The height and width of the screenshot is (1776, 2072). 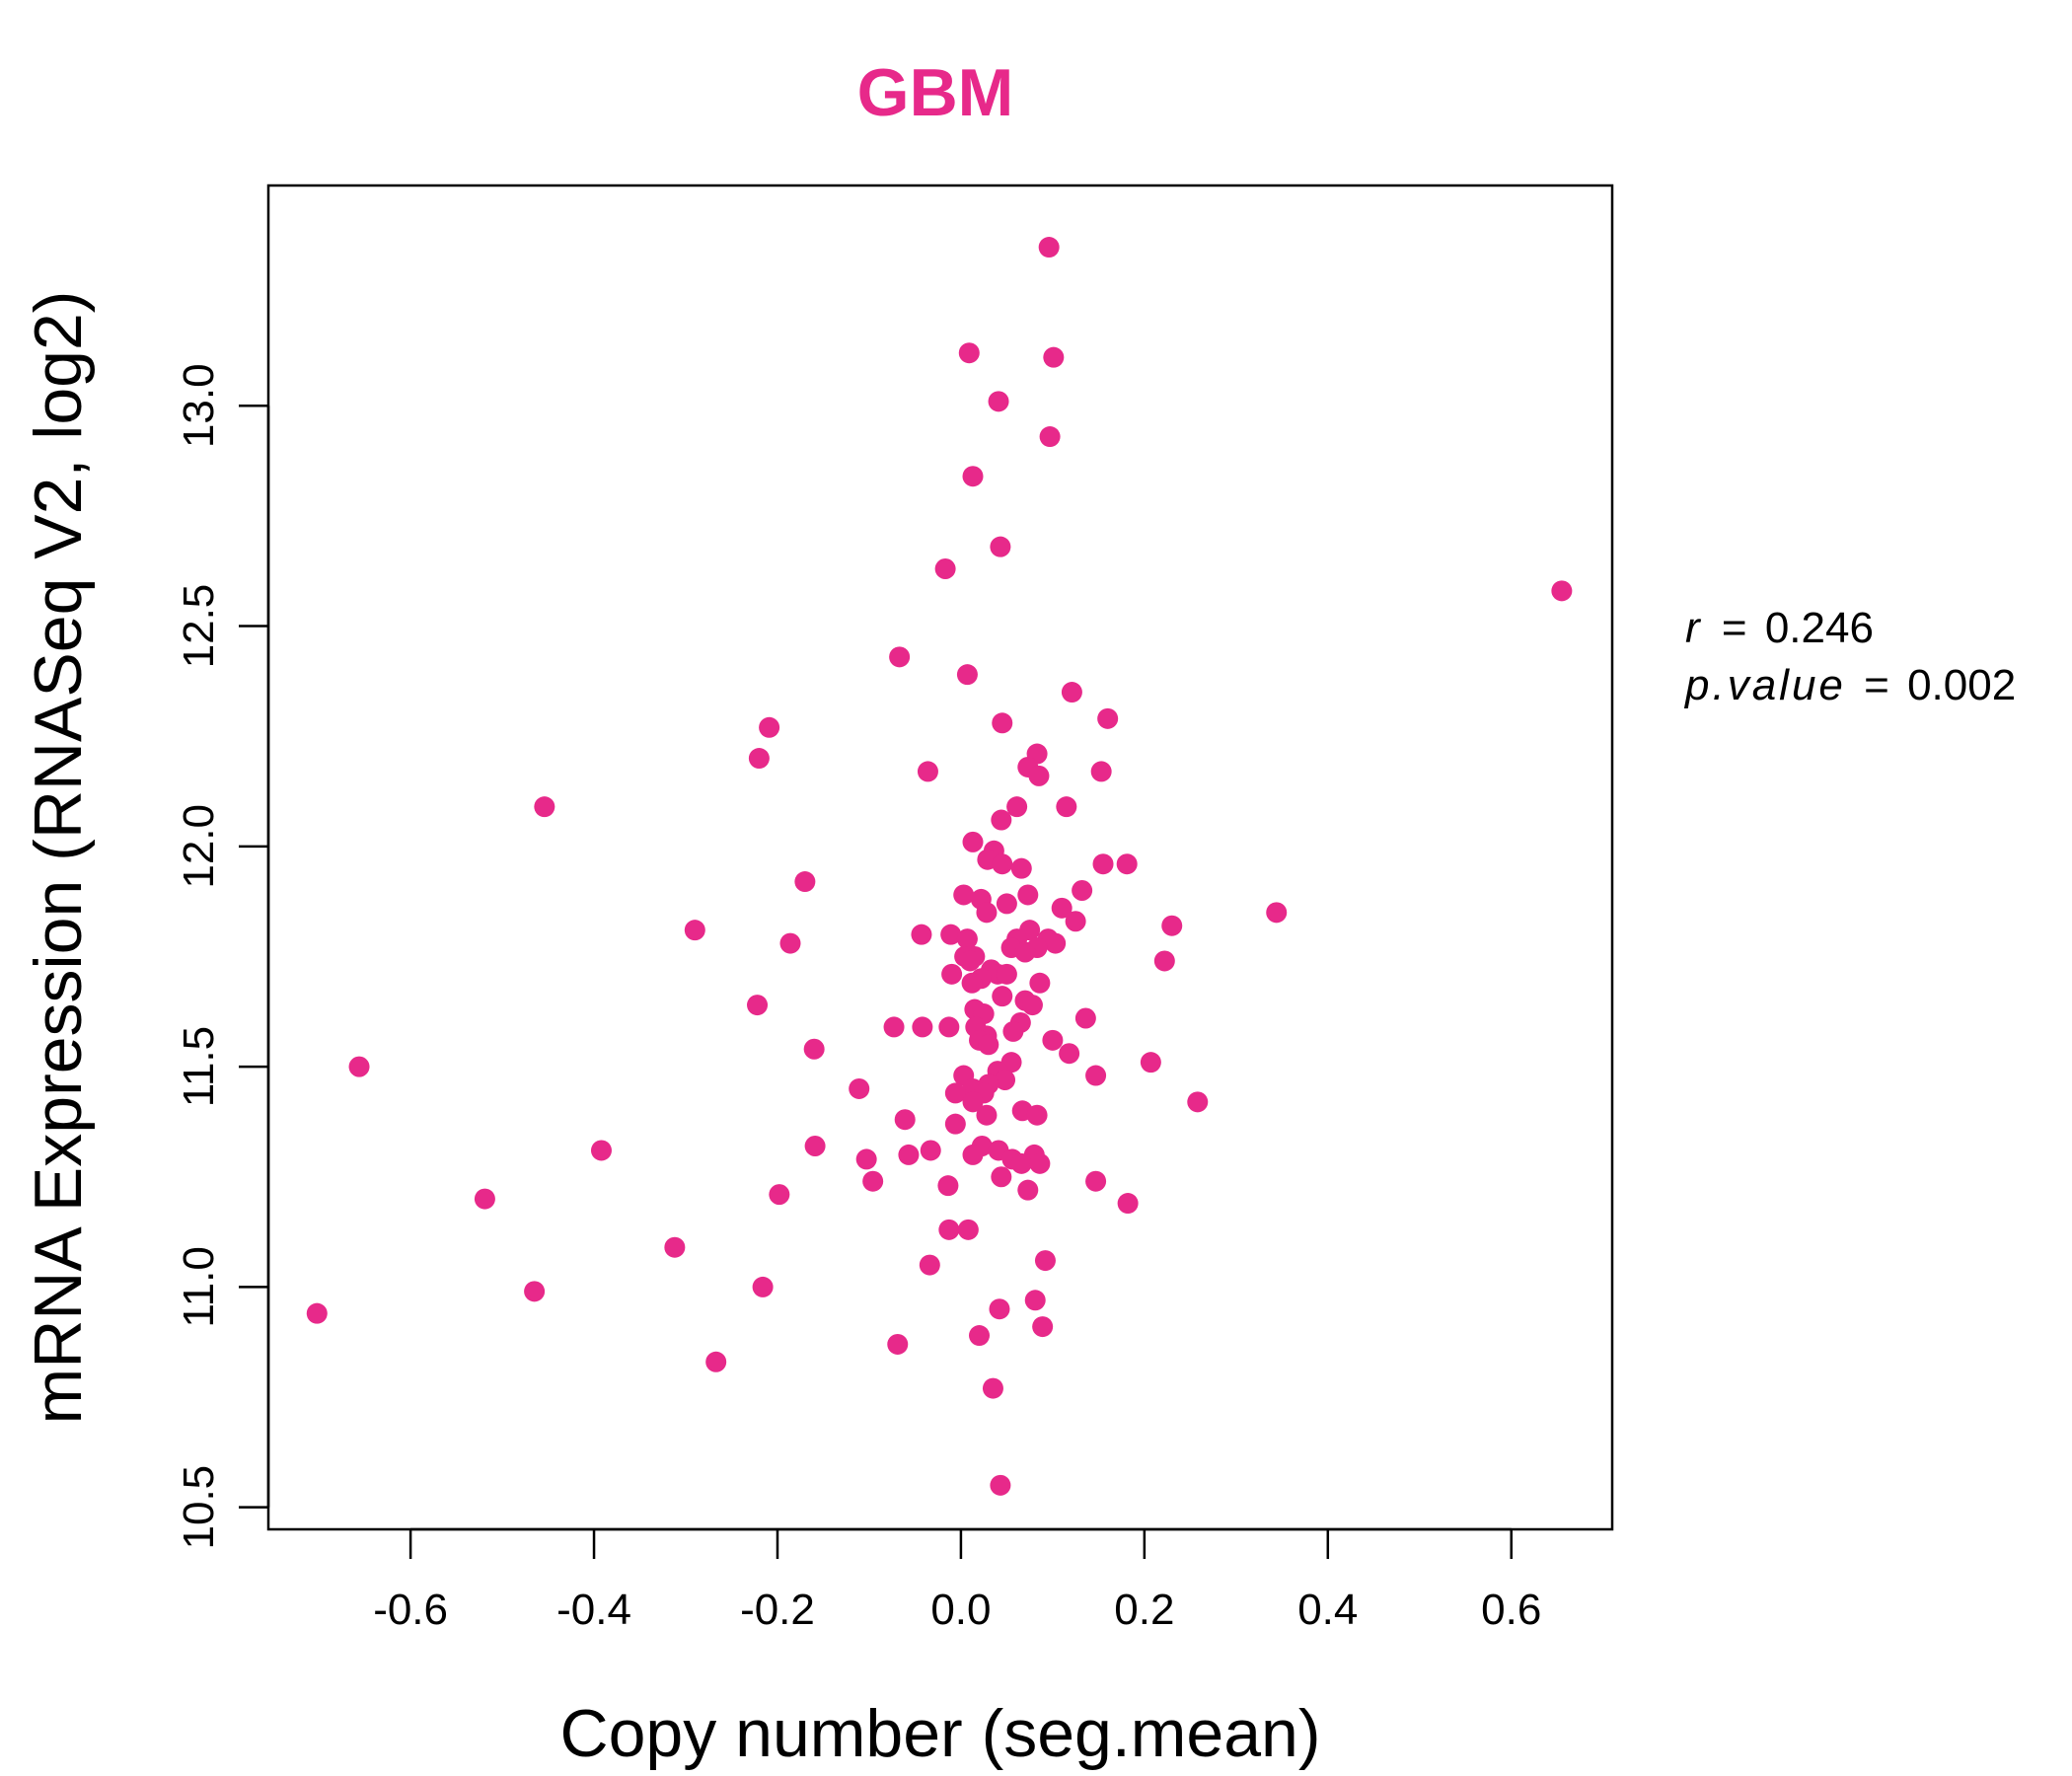 What do you see at coordinates (411, 1610) in the screenshot?
I see `x-tick-label: -0.6` at bounding box center [411, 1610].